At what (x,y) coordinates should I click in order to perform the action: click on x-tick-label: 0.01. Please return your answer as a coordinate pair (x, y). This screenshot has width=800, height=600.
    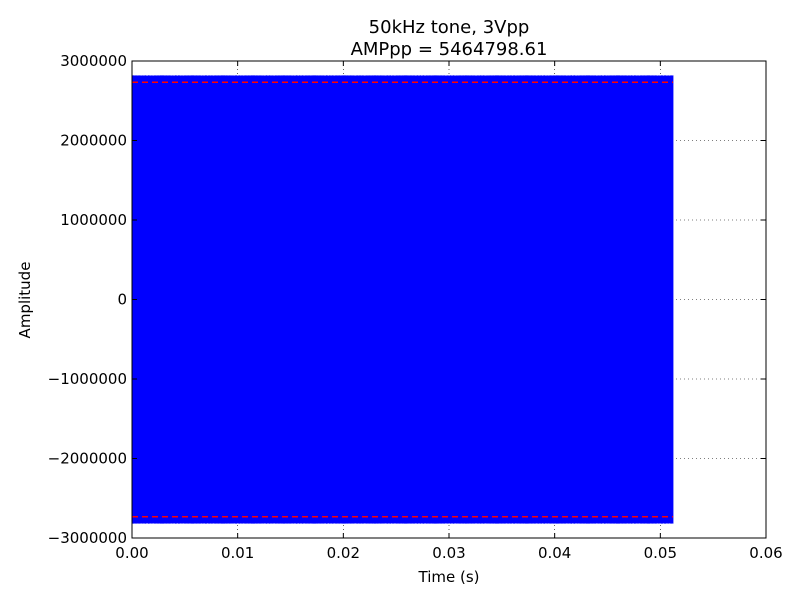
    Looking at the image, I should click on (237, 553).